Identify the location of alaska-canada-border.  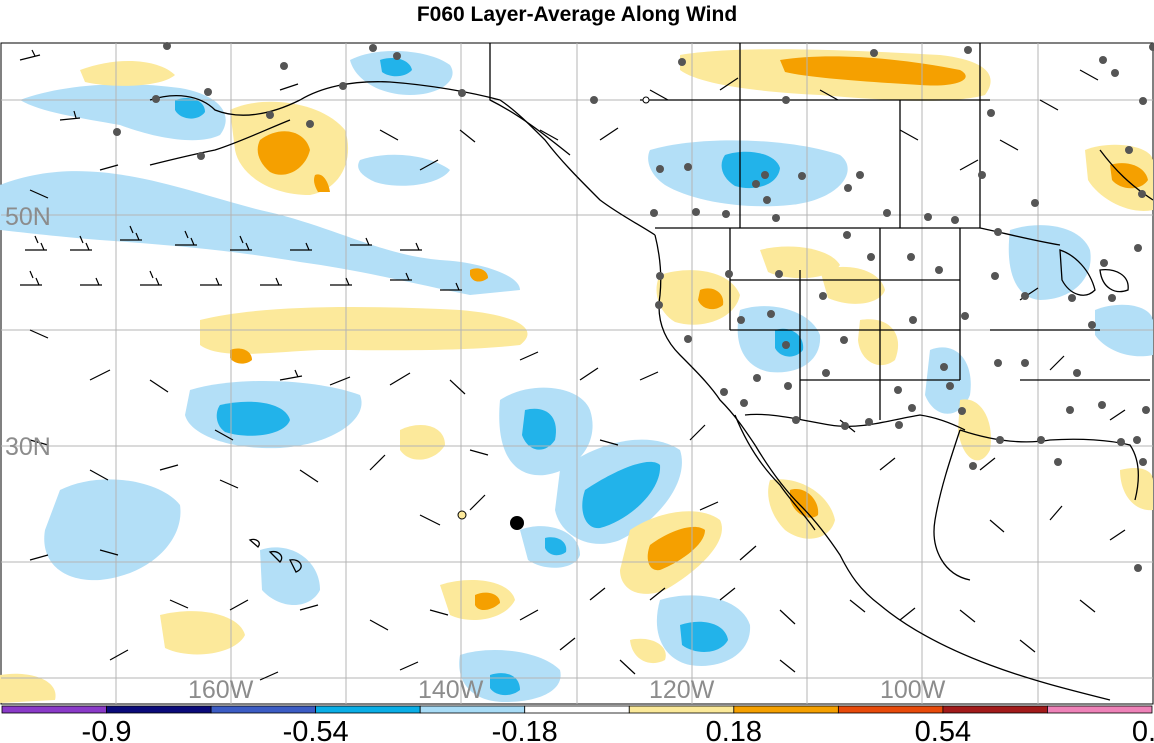
(530, 99).